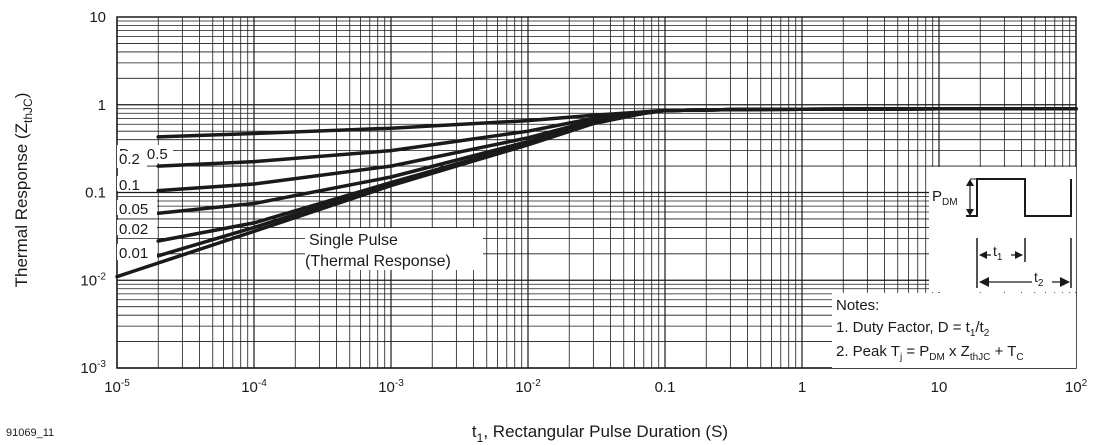 The height and width of the screenshot is (445, 1096). Describe the element at coordinates (939, 387) in the screenshot. I see `x-tick-label: 10` at that location.